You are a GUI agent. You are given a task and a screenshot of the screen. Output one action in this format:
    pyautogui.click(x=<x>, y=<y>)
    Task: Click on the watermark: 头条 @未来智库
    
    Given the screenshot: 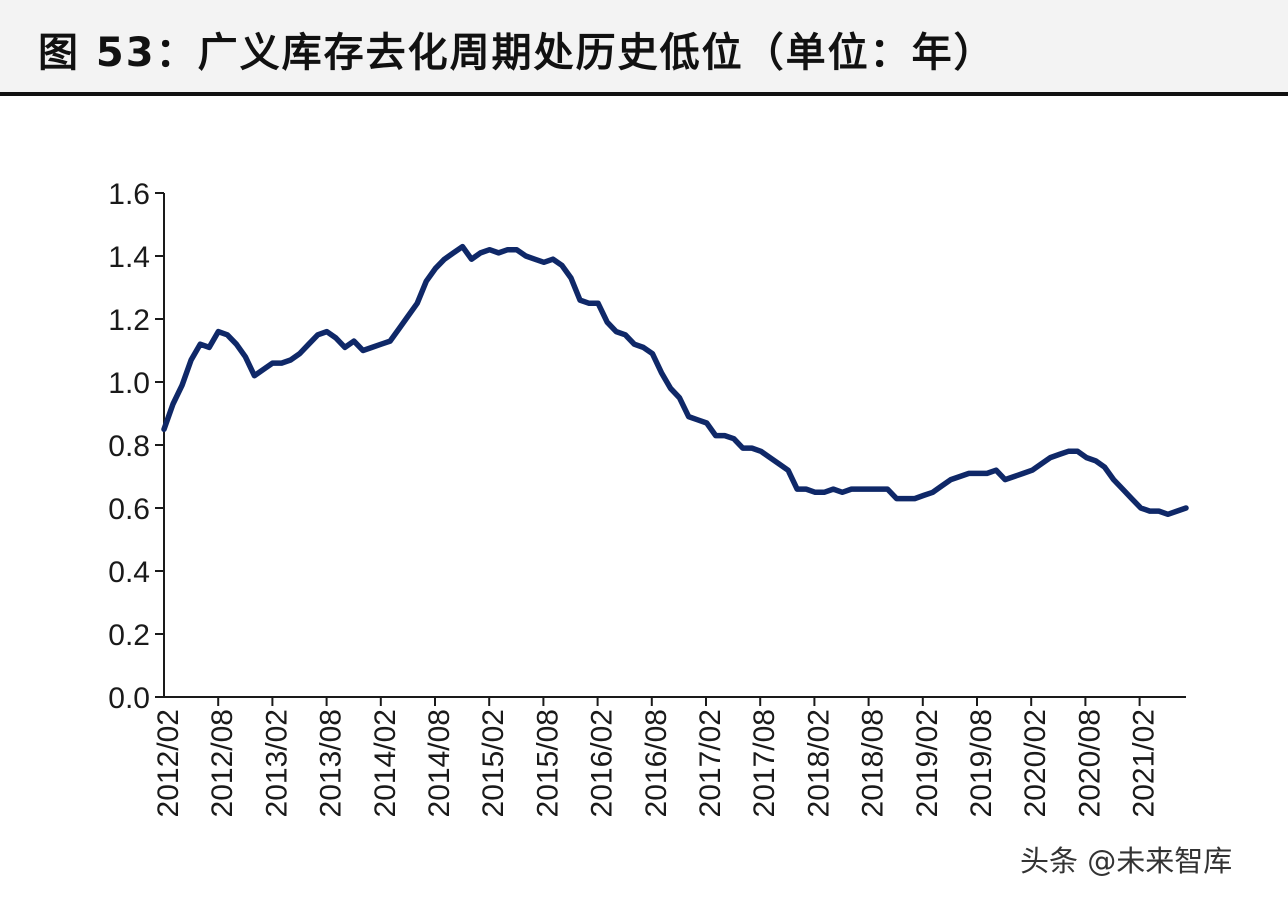 What is the action you would take?
    pyautogui.click(x=1126, y=861)
    